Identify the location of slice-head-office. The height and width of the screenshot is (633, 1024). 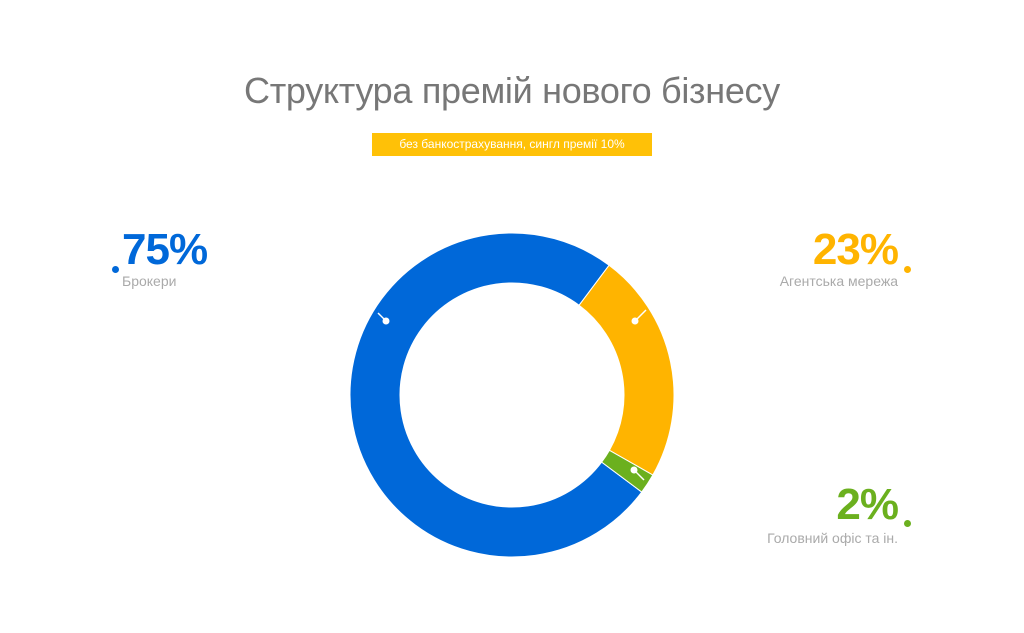
(627, 471).